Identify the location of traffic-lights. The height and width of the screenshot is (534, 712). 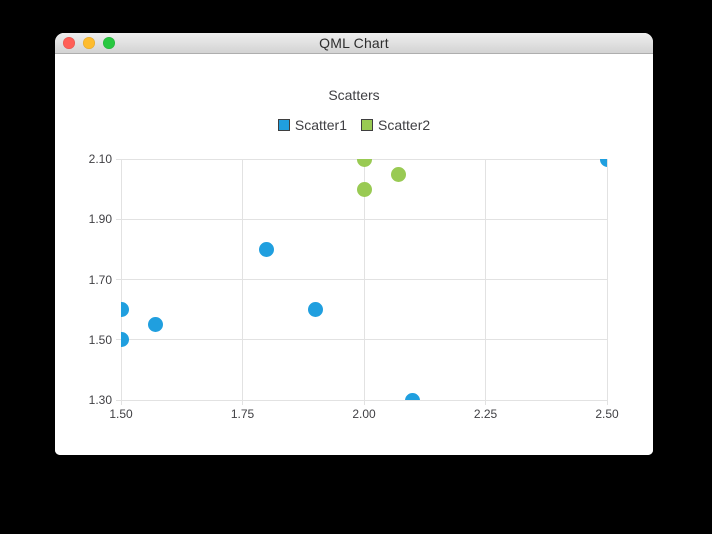
(89, 43).